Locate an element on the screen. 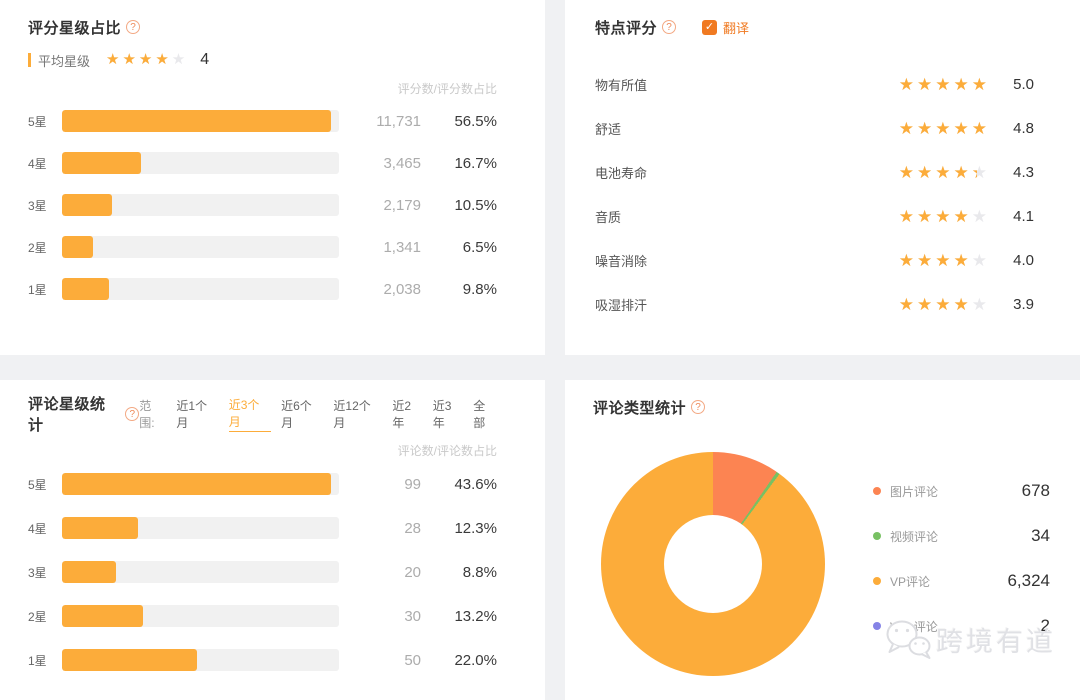 This screenshot has width=1080, height=700. panel-title: 评论类型统计 is located at coordinates (640, 408).